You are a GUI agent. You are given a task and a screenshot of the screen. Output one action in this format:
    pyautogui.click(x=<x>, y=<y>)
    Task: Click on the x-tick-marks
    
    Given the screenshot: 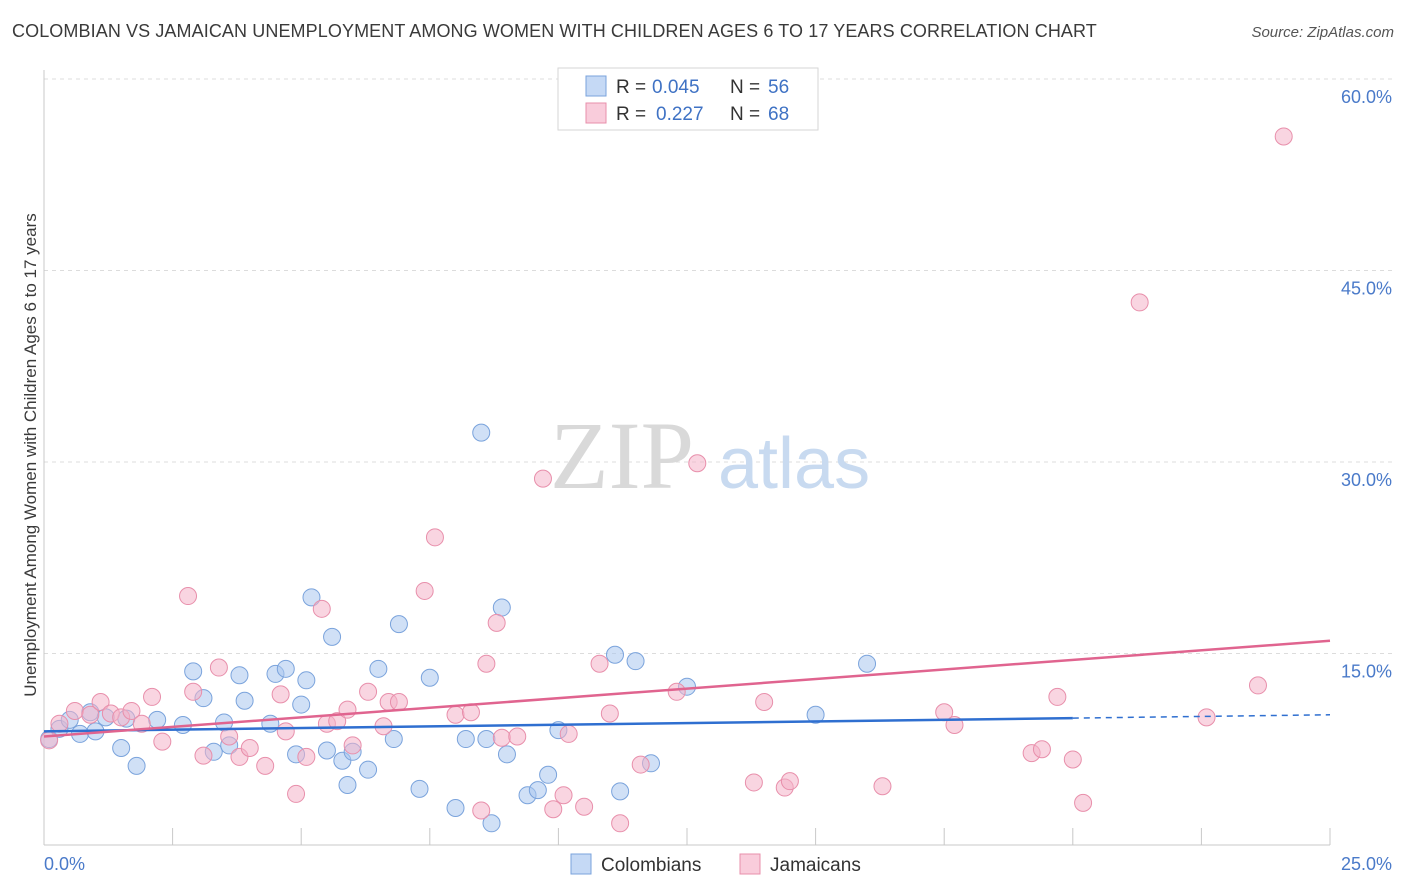 What is the action you would take?
    pyautogui.click(x=751, y=836)
    